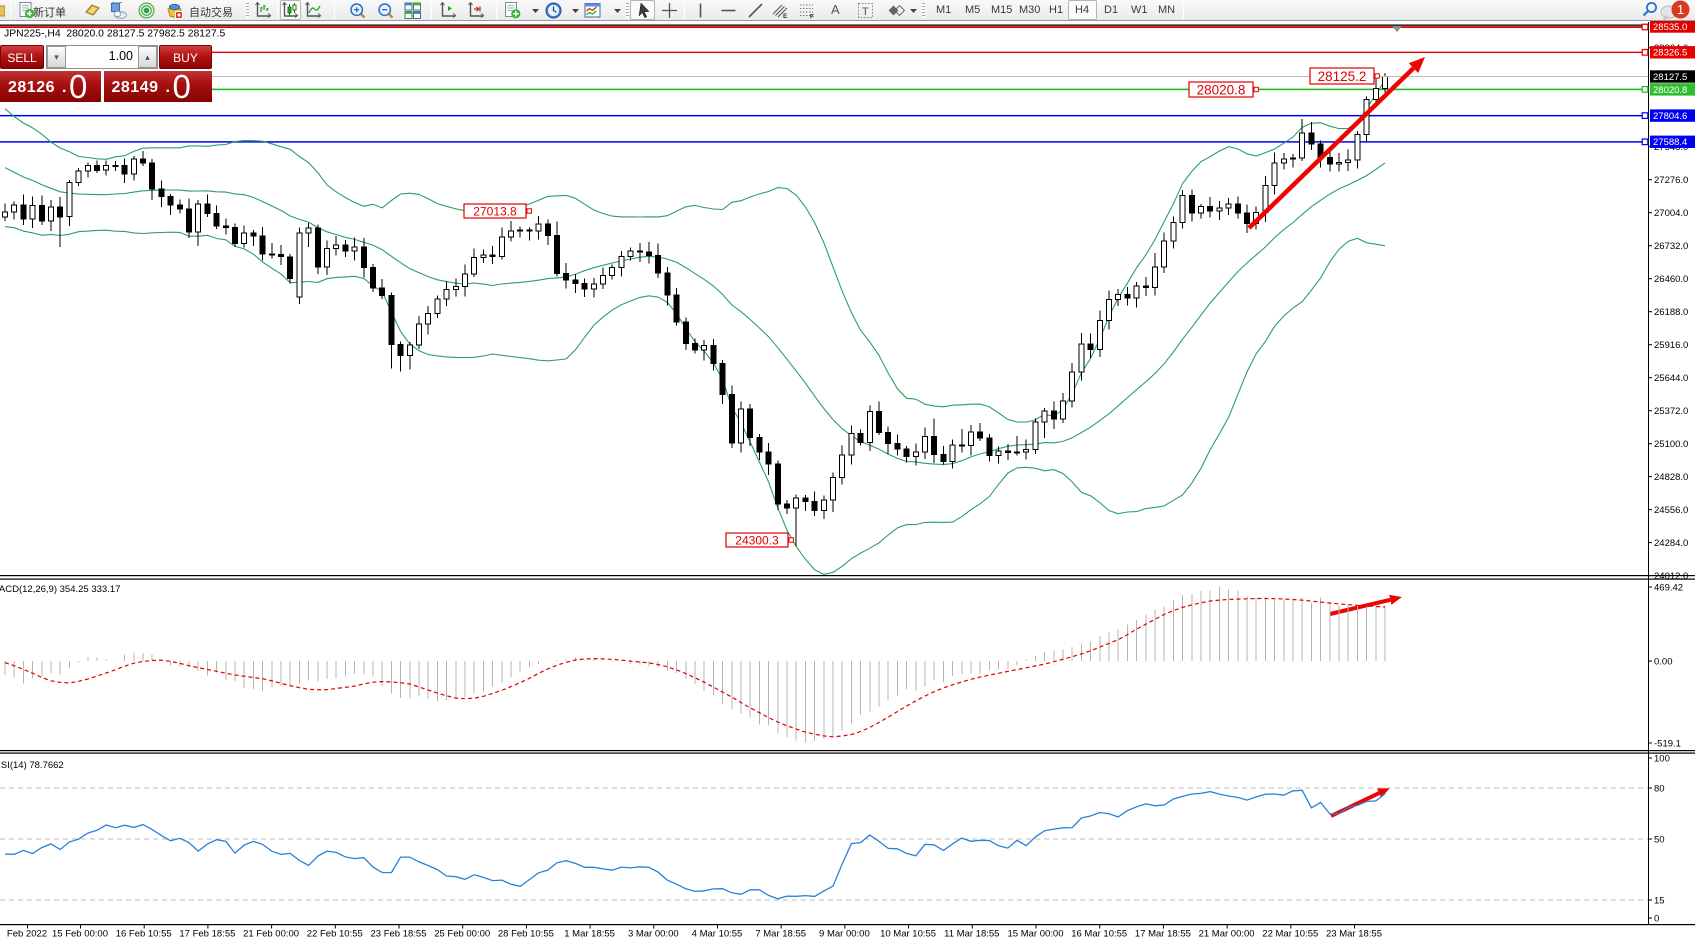  Describe the element at coordinates (757, 540) in the screenshot. I see `svg-text: 24300.3` at that location.